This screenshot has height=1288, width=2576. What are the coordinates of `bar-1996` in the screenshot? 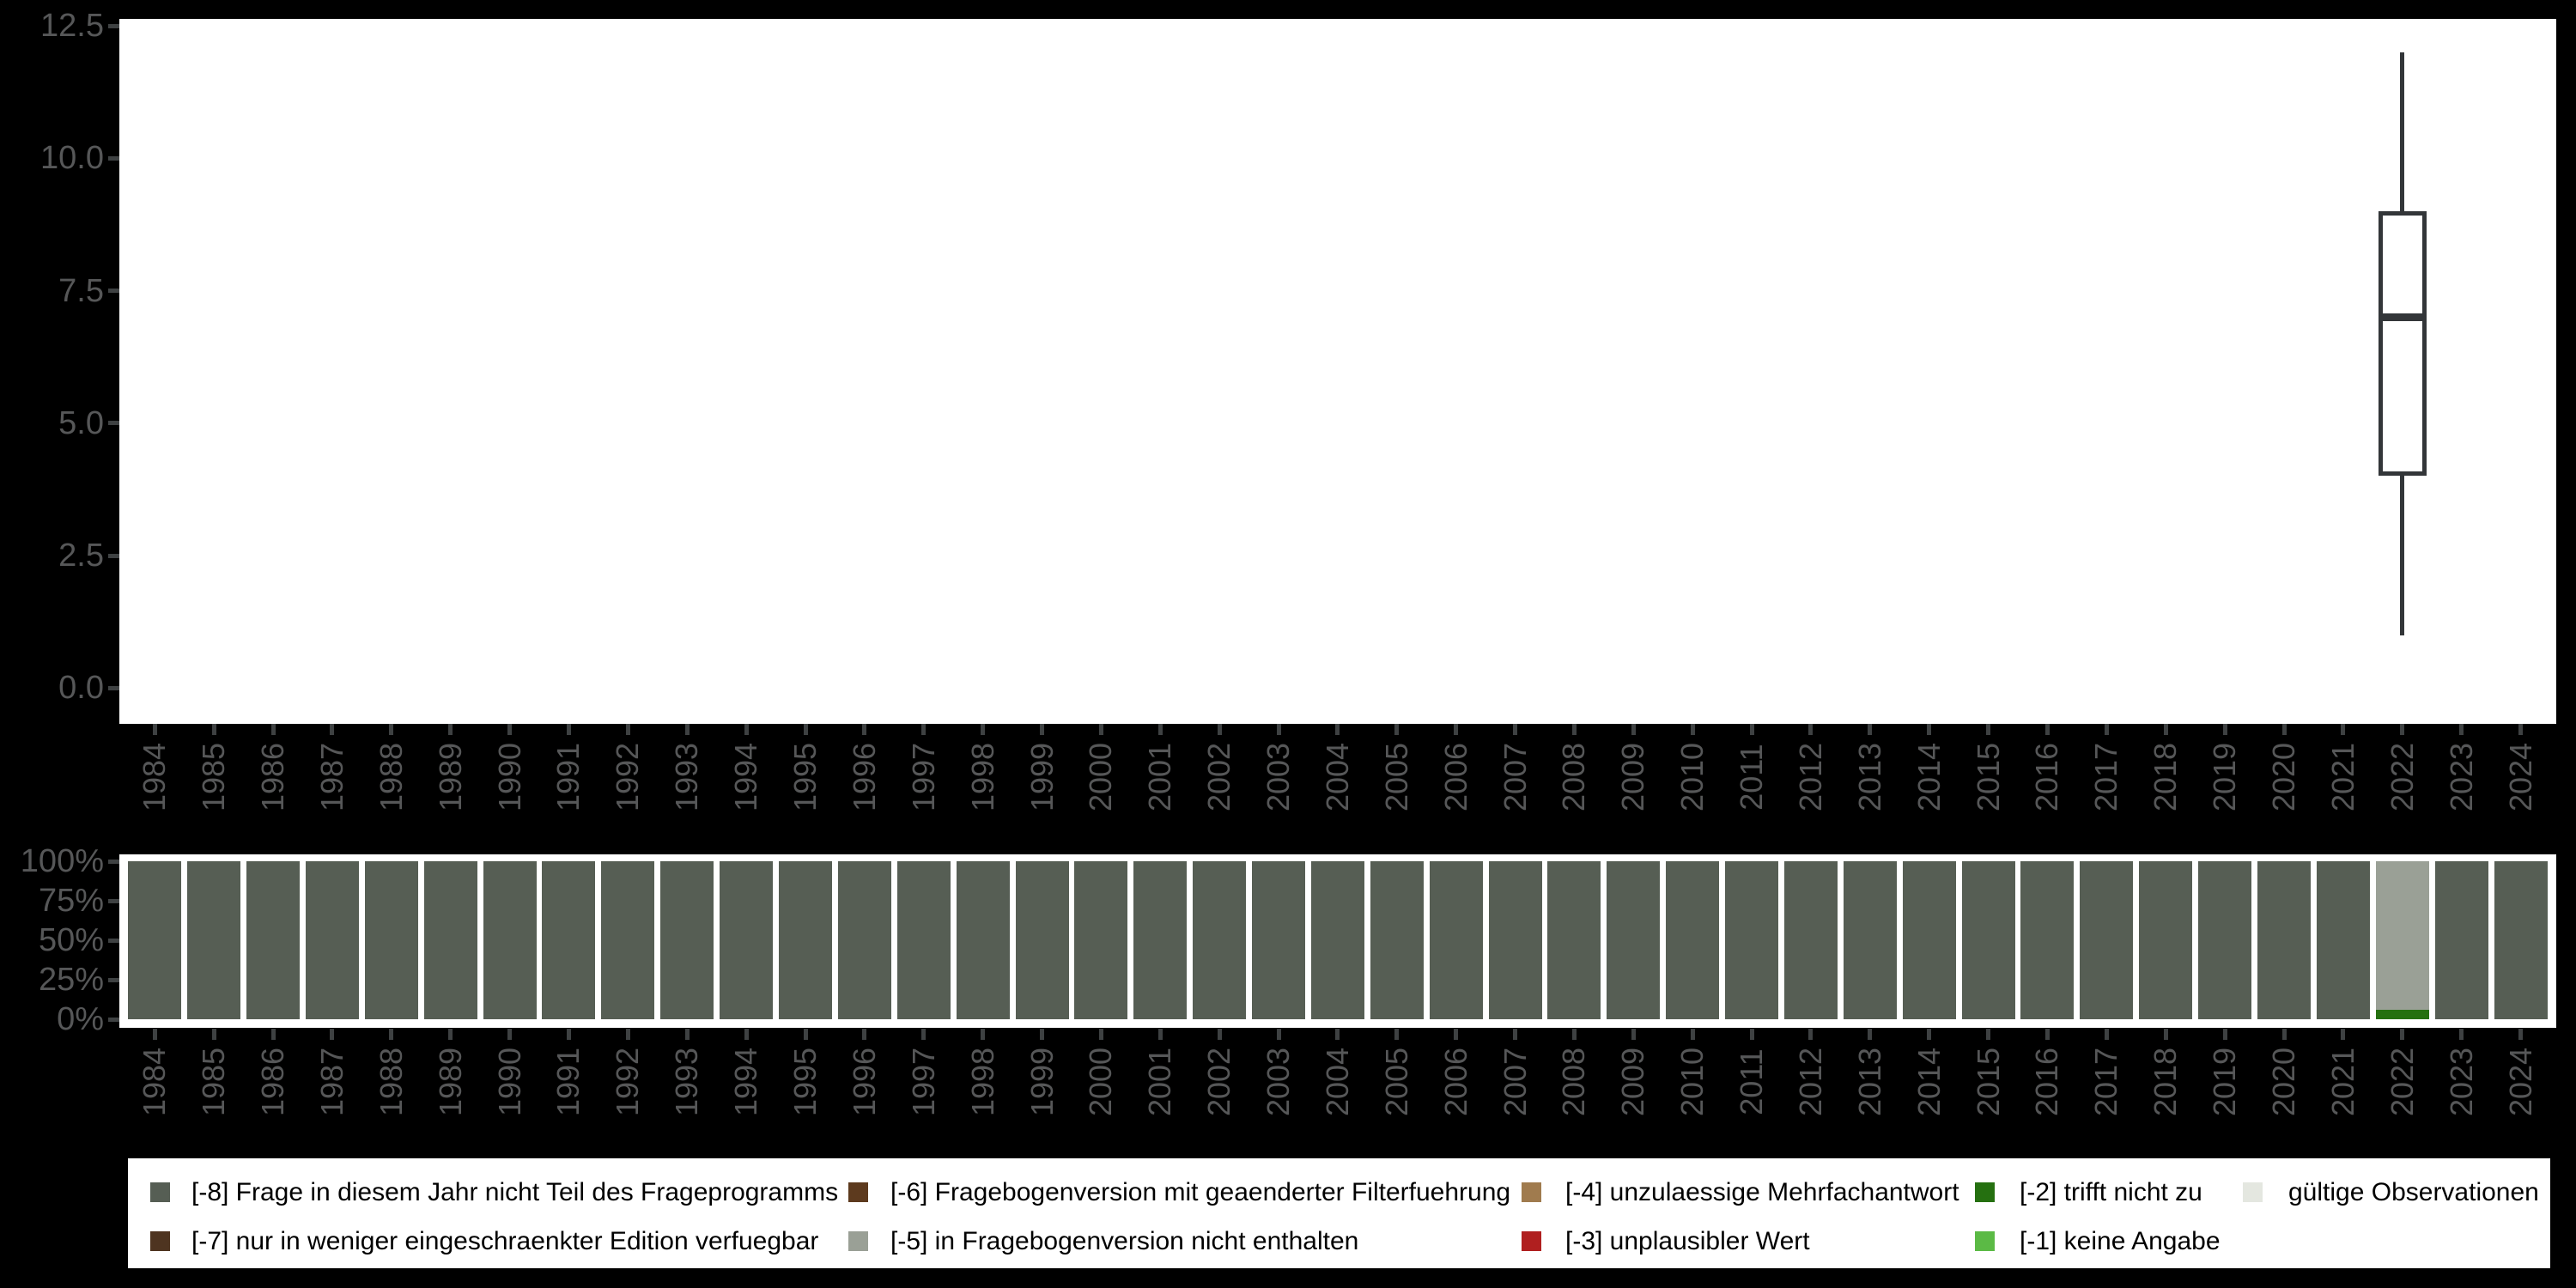 It's located at (864, 940).